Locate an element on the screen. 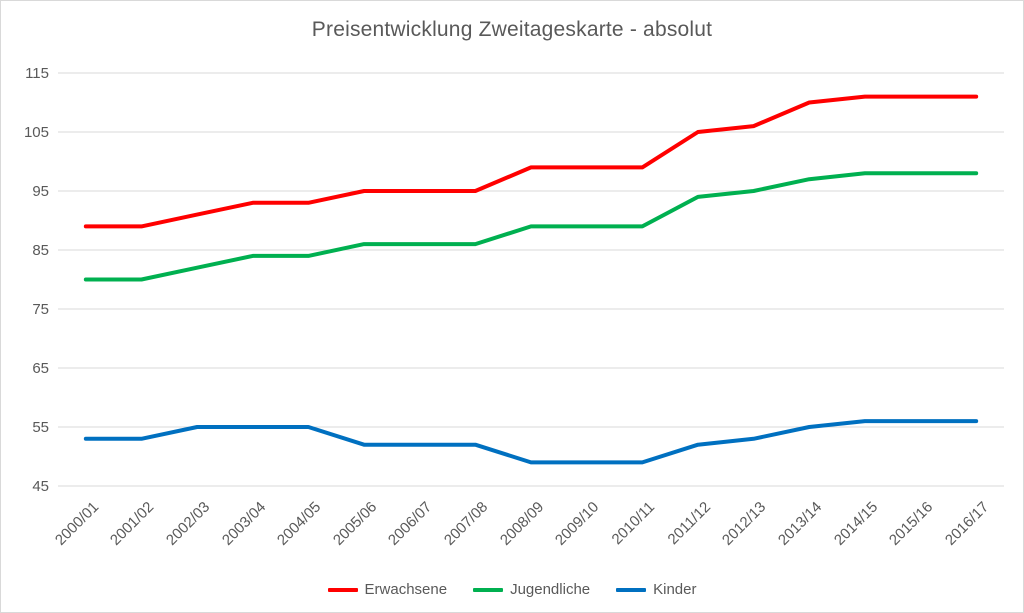 The height and width of the screenshot is (613, 1024). legend-swatch-kinder is located at coordinates (631, 589).